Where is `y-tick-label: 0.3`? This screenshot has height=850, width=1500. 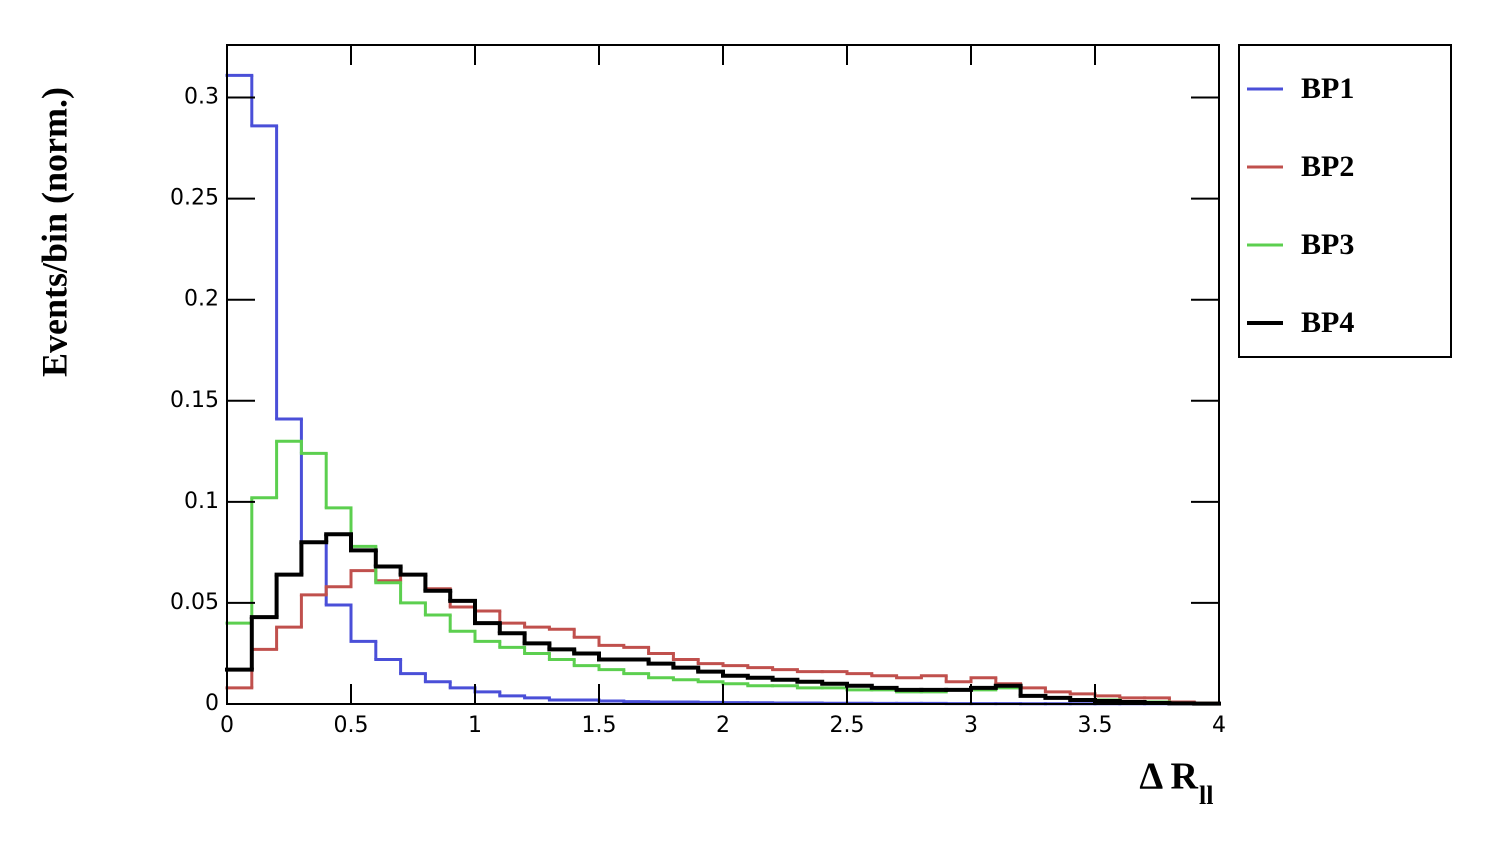 y-tick-label: 0.3 is located at coordinates (201, 97).